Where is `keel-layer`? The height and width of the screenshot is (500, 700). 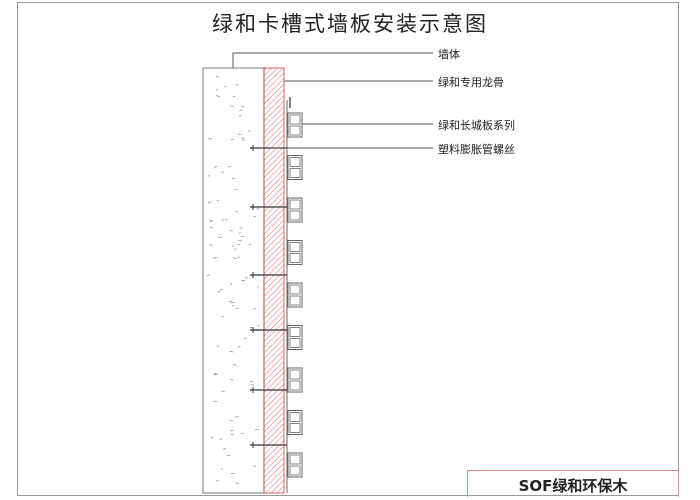
keel-layer is located at coordinates (274, 280).